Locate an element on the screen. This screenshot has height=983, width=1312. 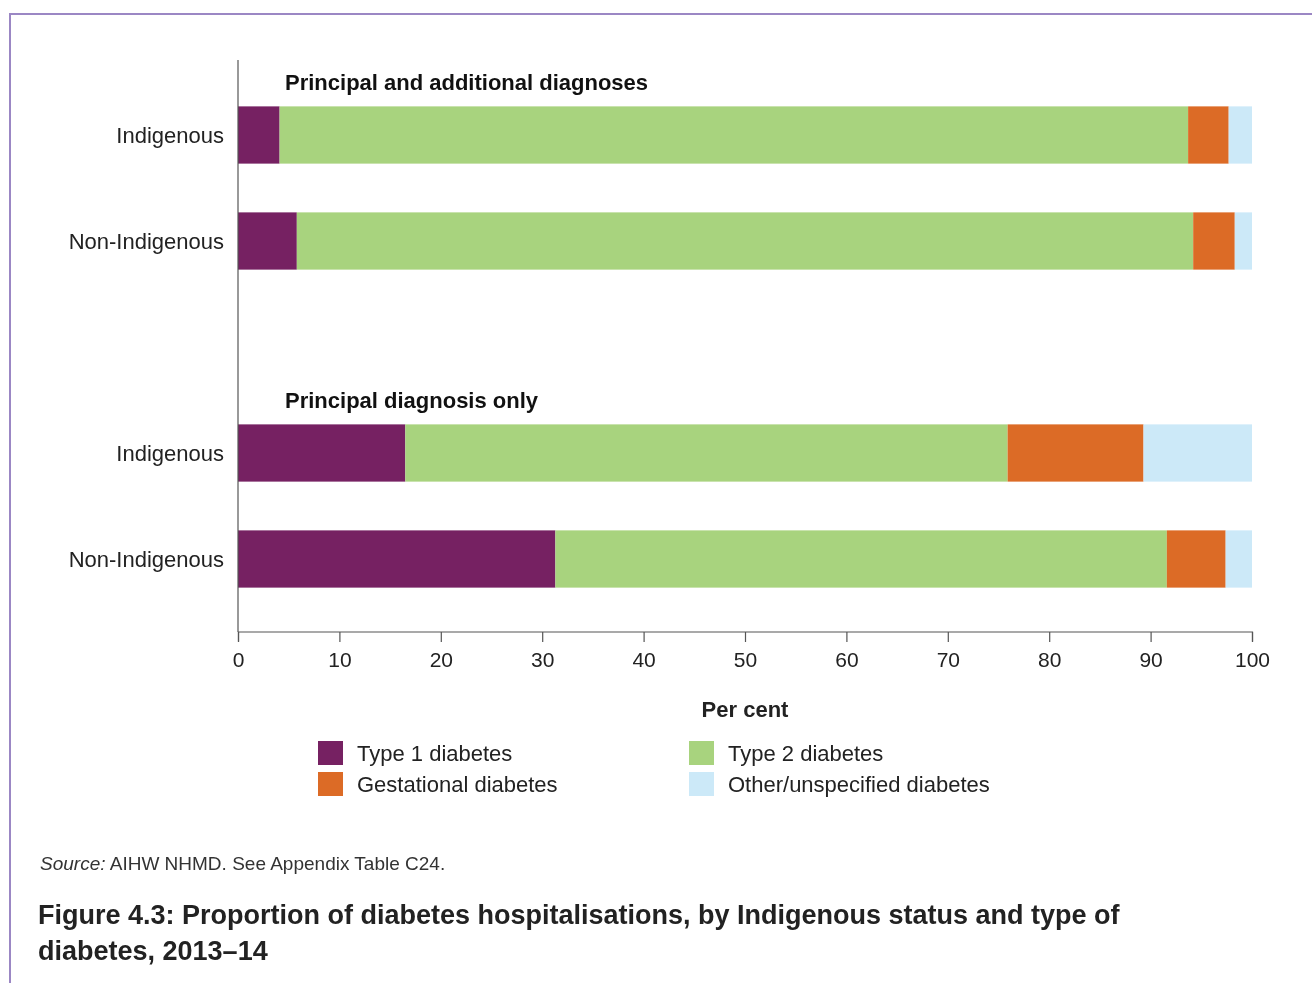
x-tick-label: 30 is located at coordinates (543, 659).